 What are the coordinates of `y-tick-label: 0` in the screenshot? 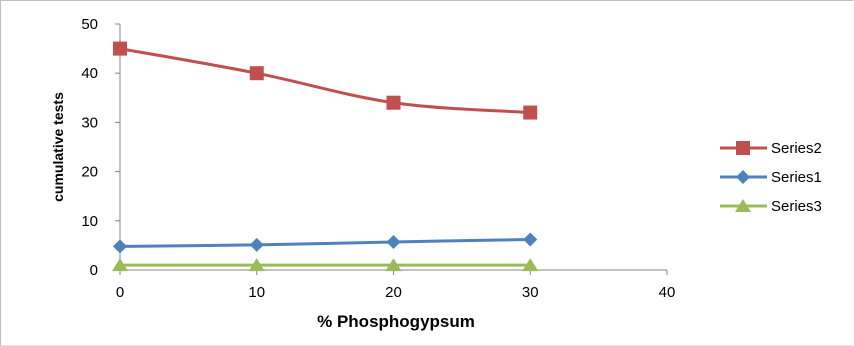 It's located at (94, 270).